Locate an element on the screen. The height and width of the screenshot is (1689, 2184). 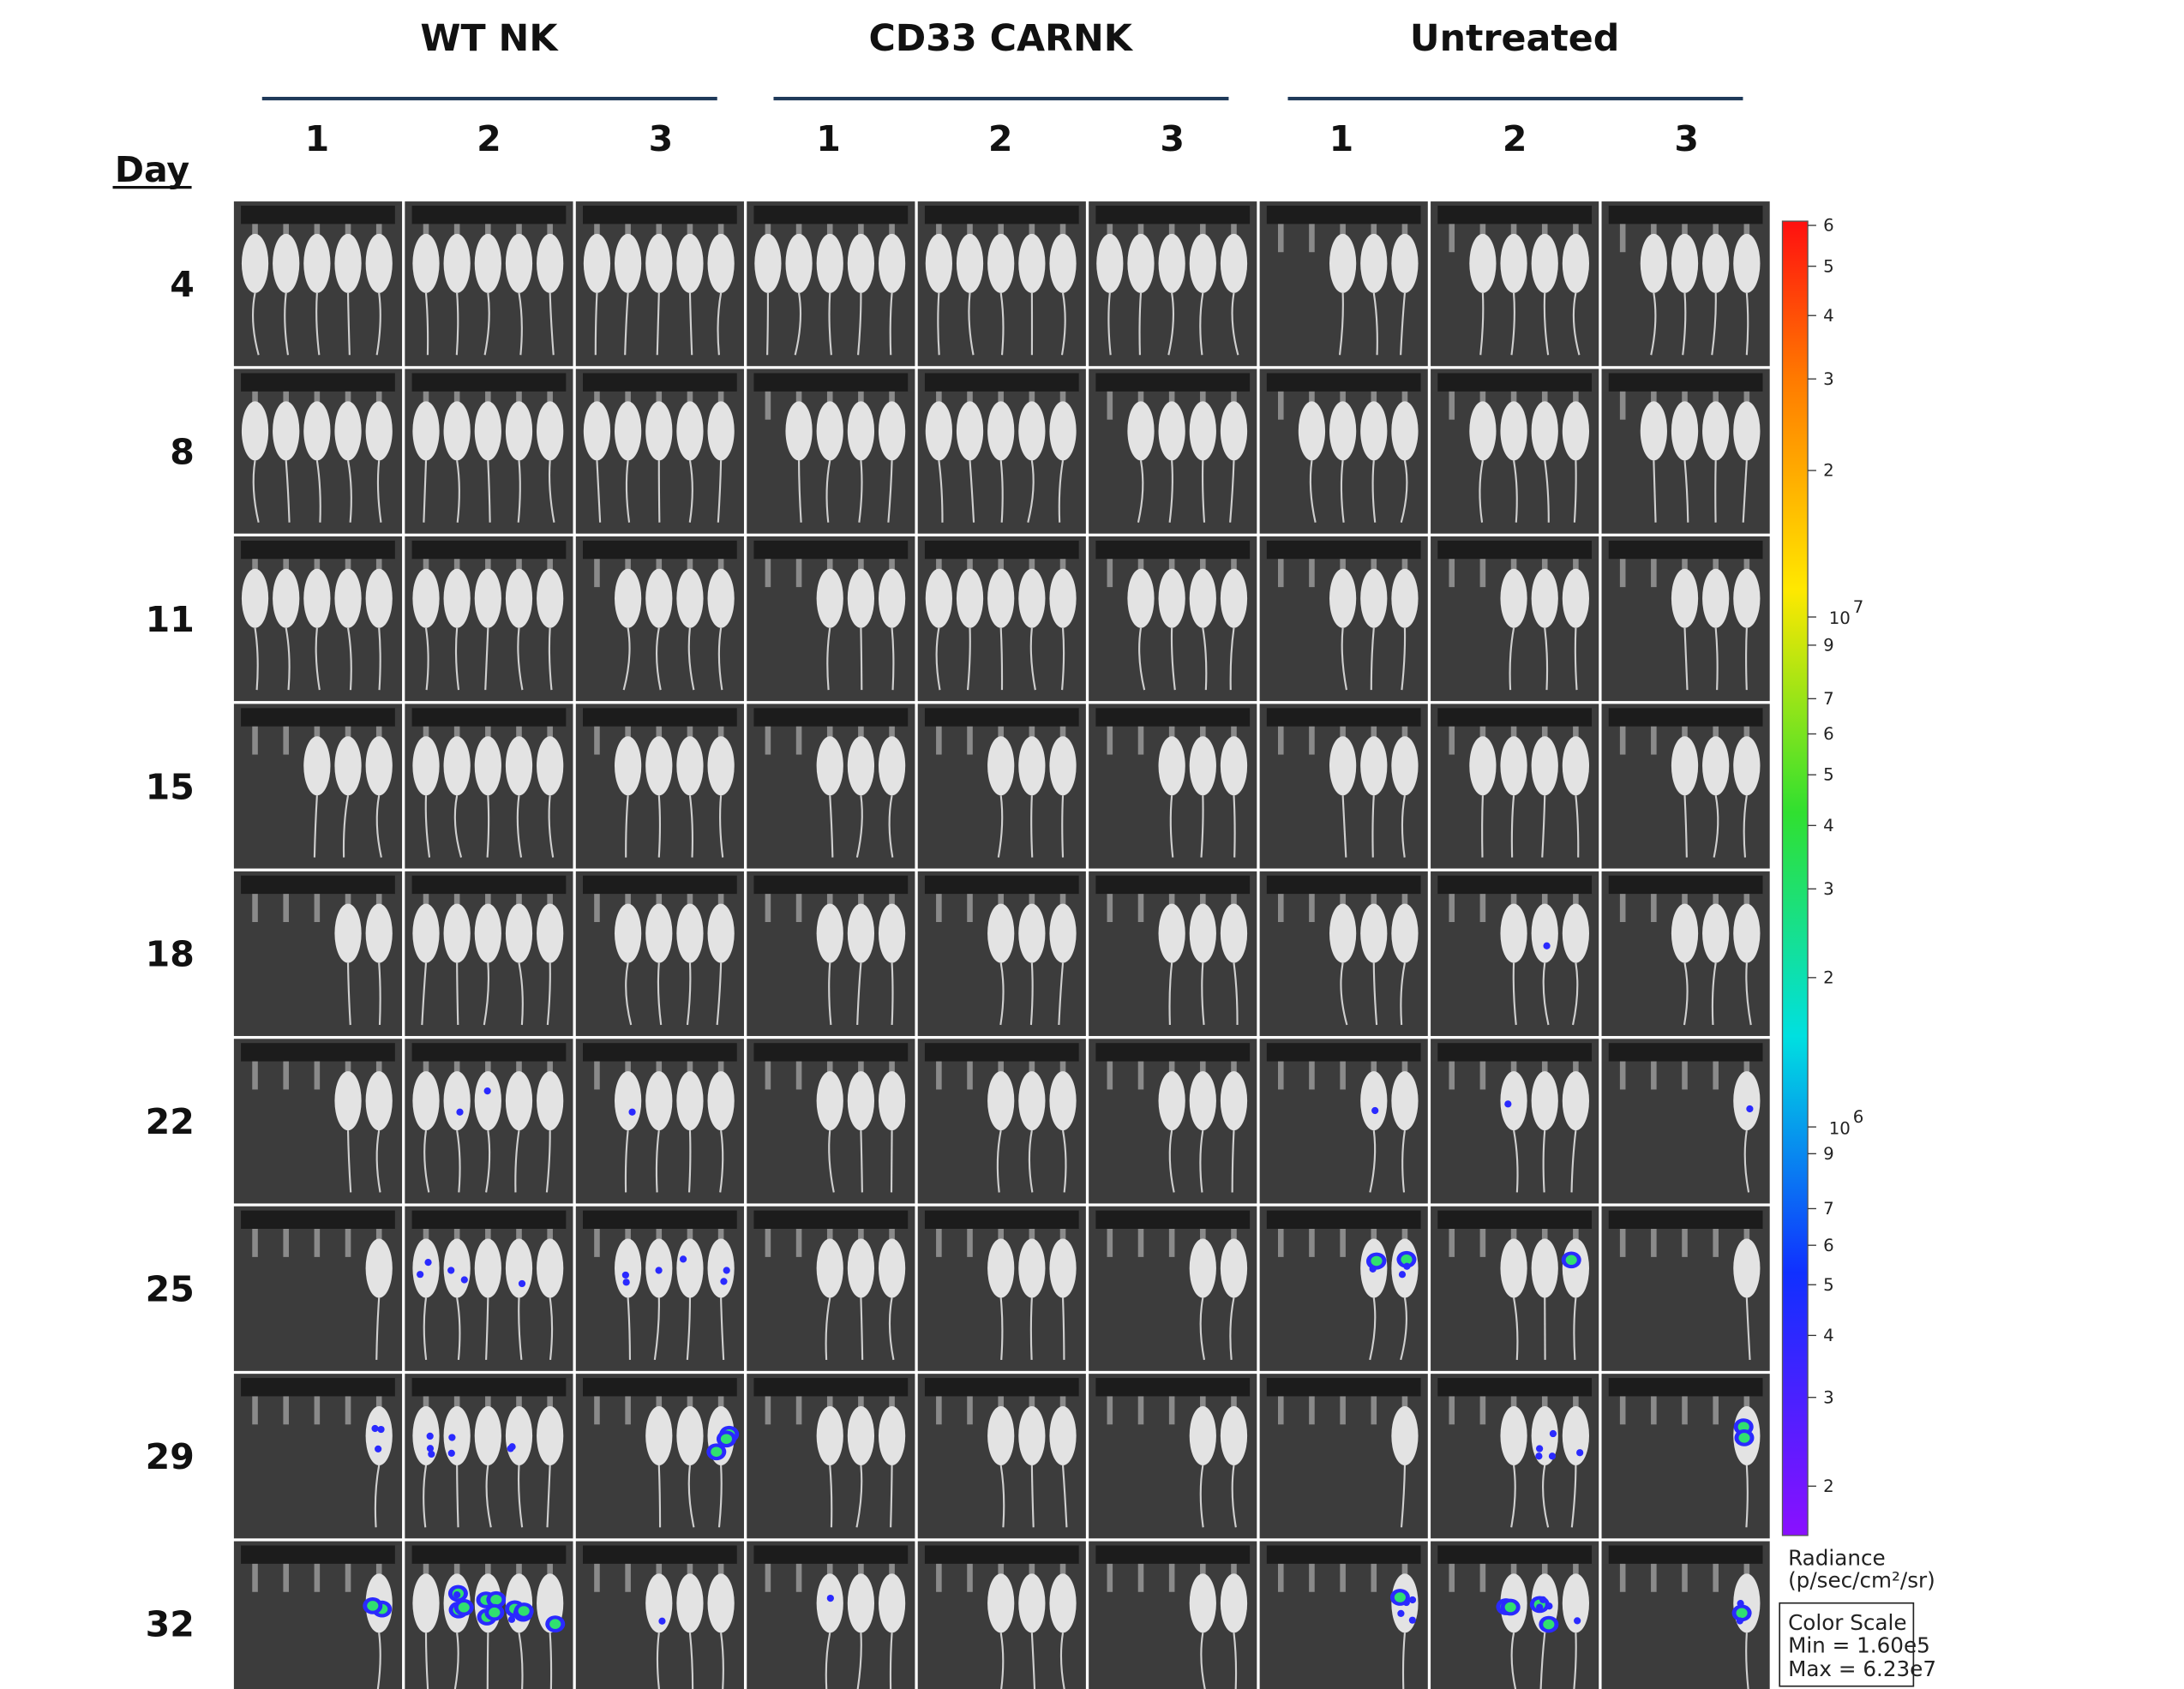
signal-core is located at coordinates (717, 1451).